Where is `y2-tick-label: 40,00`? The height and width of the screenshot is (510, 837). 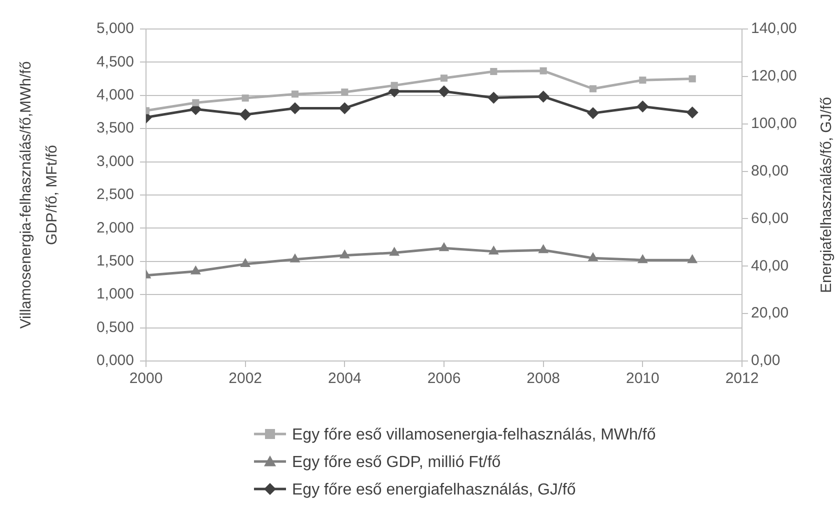 y2-tick-label: 40,00 is located at coordinates (770, 265).